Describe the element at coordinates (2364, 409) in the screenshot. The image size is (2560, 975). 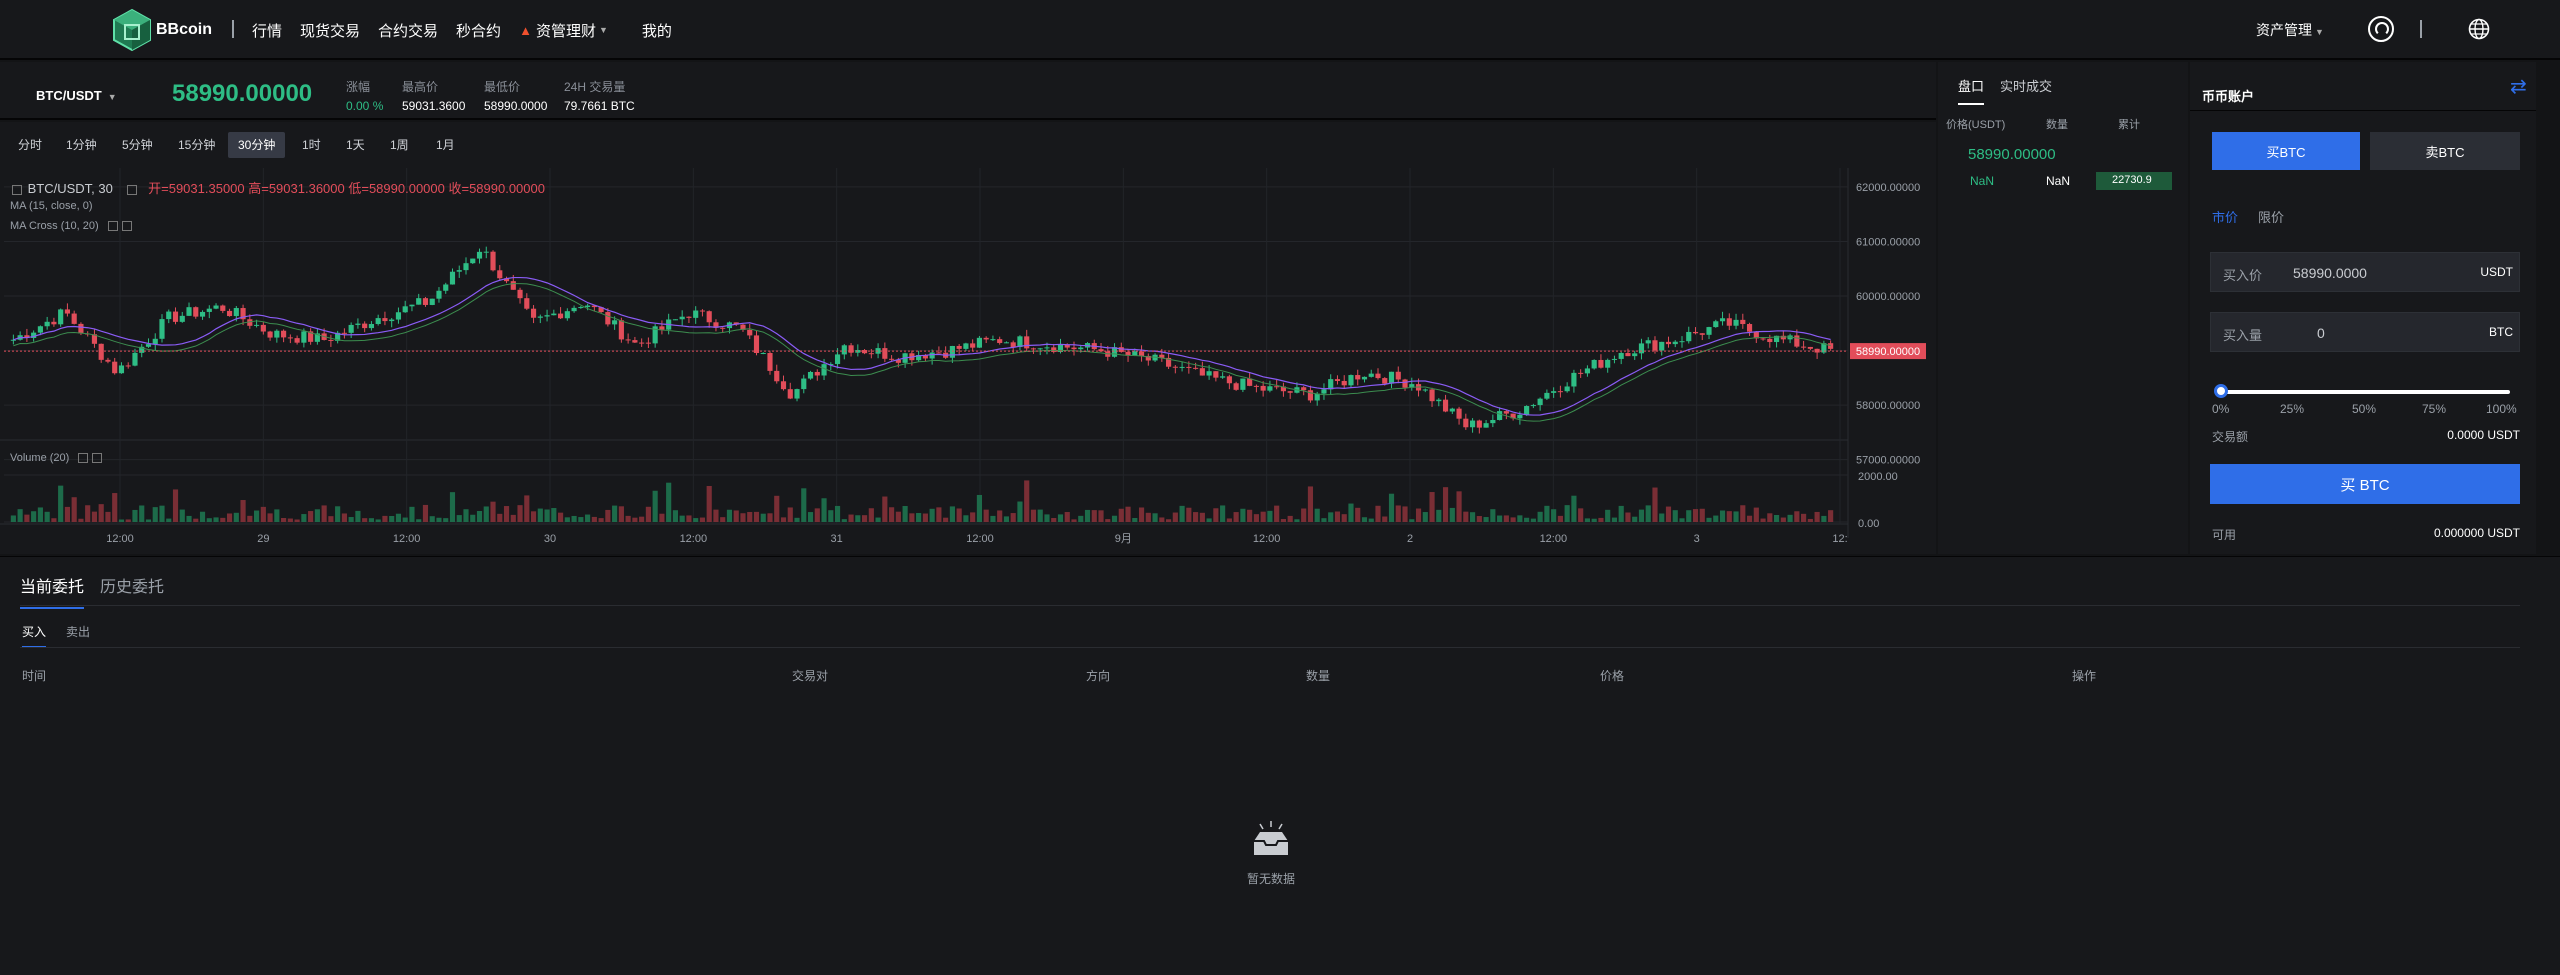
I see `slider-tick: 50%` at that location.